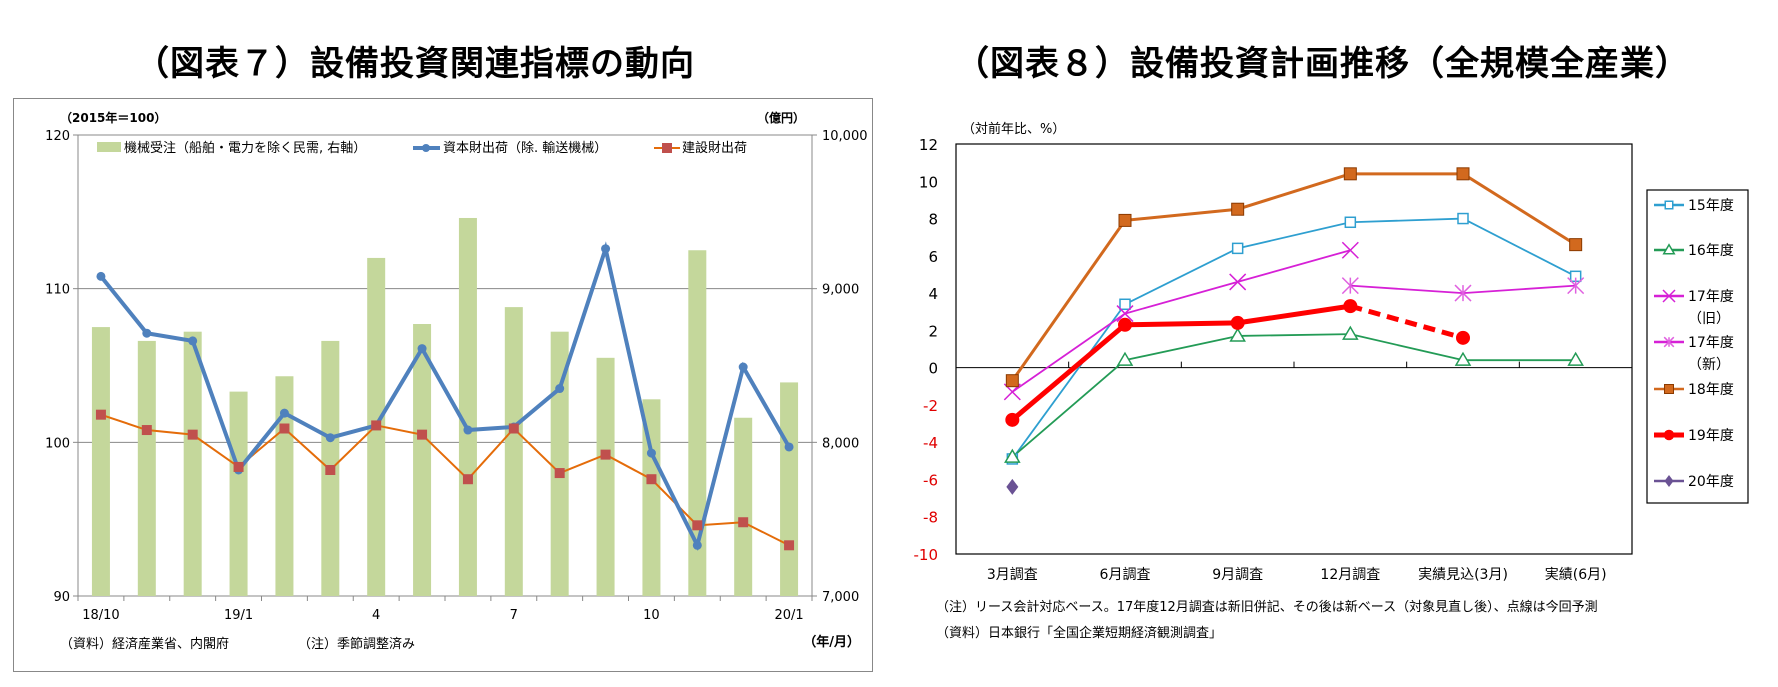  I want to click on x-tick-label: 7, so click(514, 615).